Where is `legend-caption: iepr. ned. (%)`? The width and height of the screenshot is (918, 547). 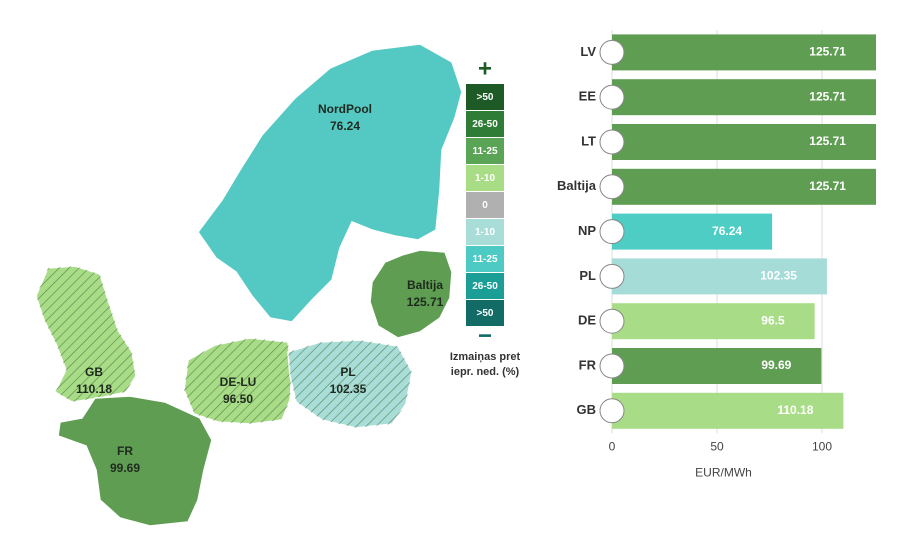
legend-caption: iepr. ned. (%) is located at coordinates (485, 372).